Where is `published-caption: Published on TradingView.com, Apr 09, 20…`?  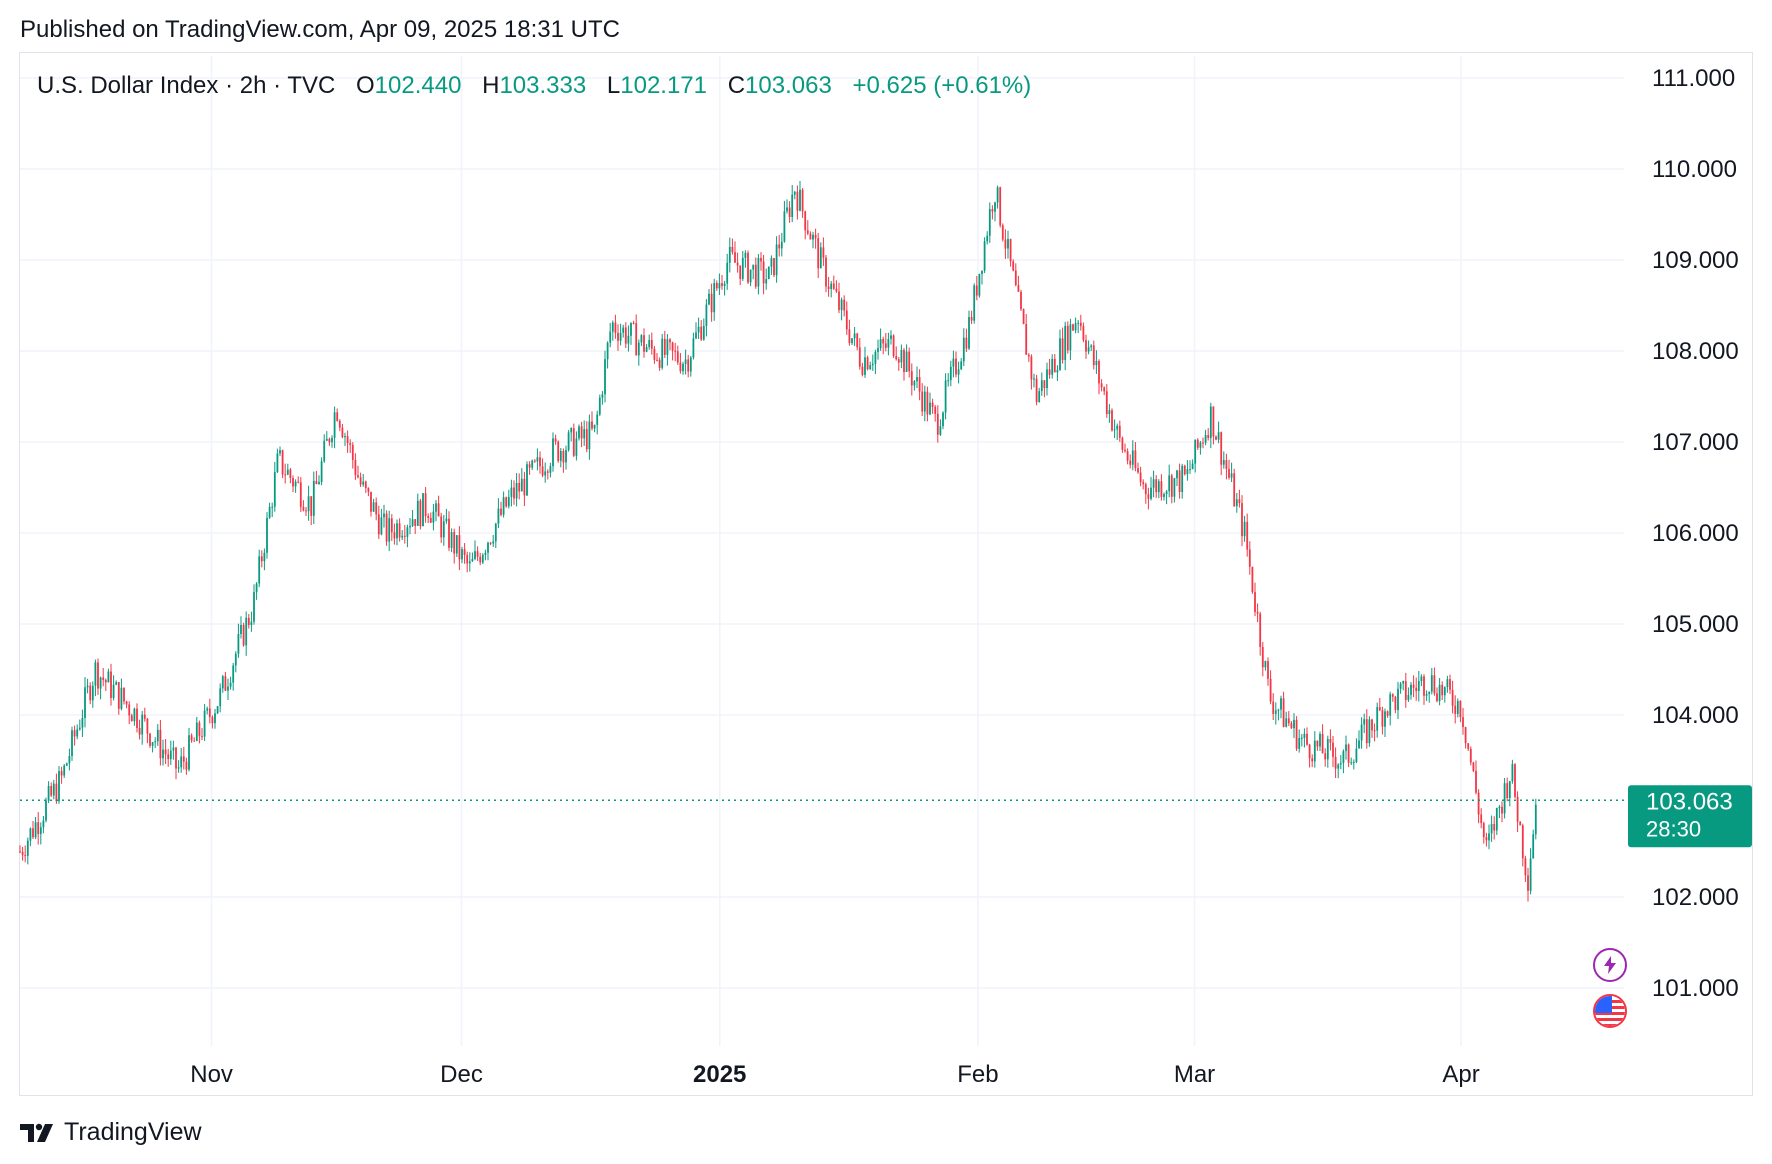
published-caption: Published on TradingView.com, Apr 09, 20… is located at coordinates (320, 29).